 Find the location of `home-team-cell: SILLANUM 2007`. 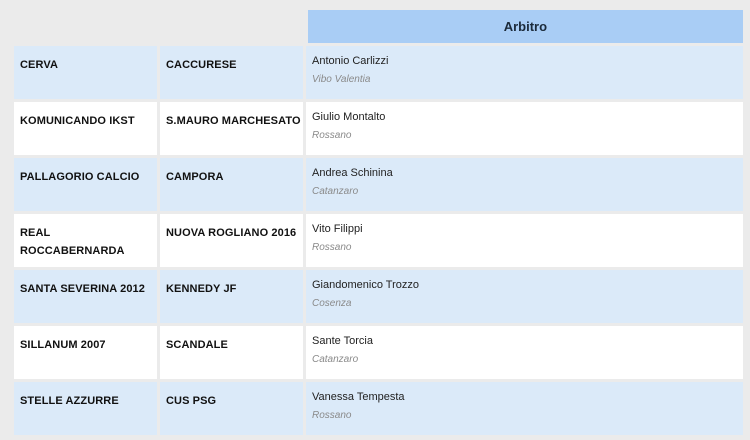

home-team-cell: SILLANUM 2007 is located at coordinates (85, 352).